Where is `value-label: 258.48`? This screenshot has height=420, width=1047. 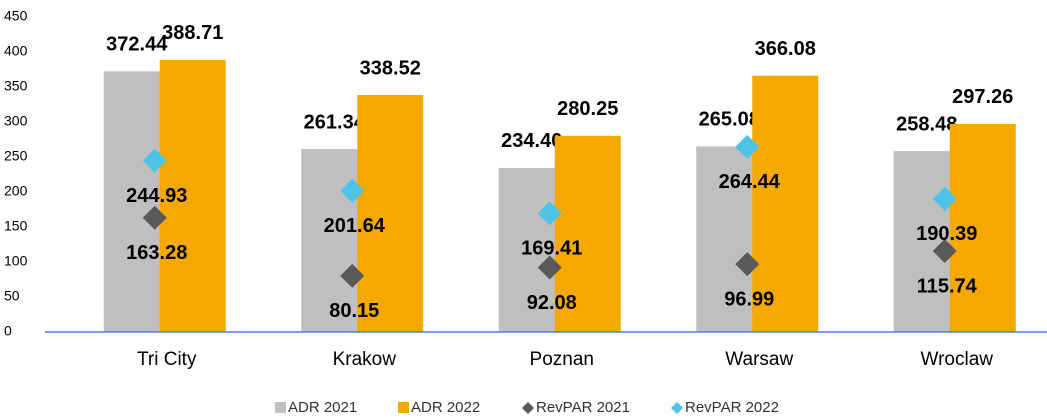 value-label: 258.48 is located at coordinates (926, 124).